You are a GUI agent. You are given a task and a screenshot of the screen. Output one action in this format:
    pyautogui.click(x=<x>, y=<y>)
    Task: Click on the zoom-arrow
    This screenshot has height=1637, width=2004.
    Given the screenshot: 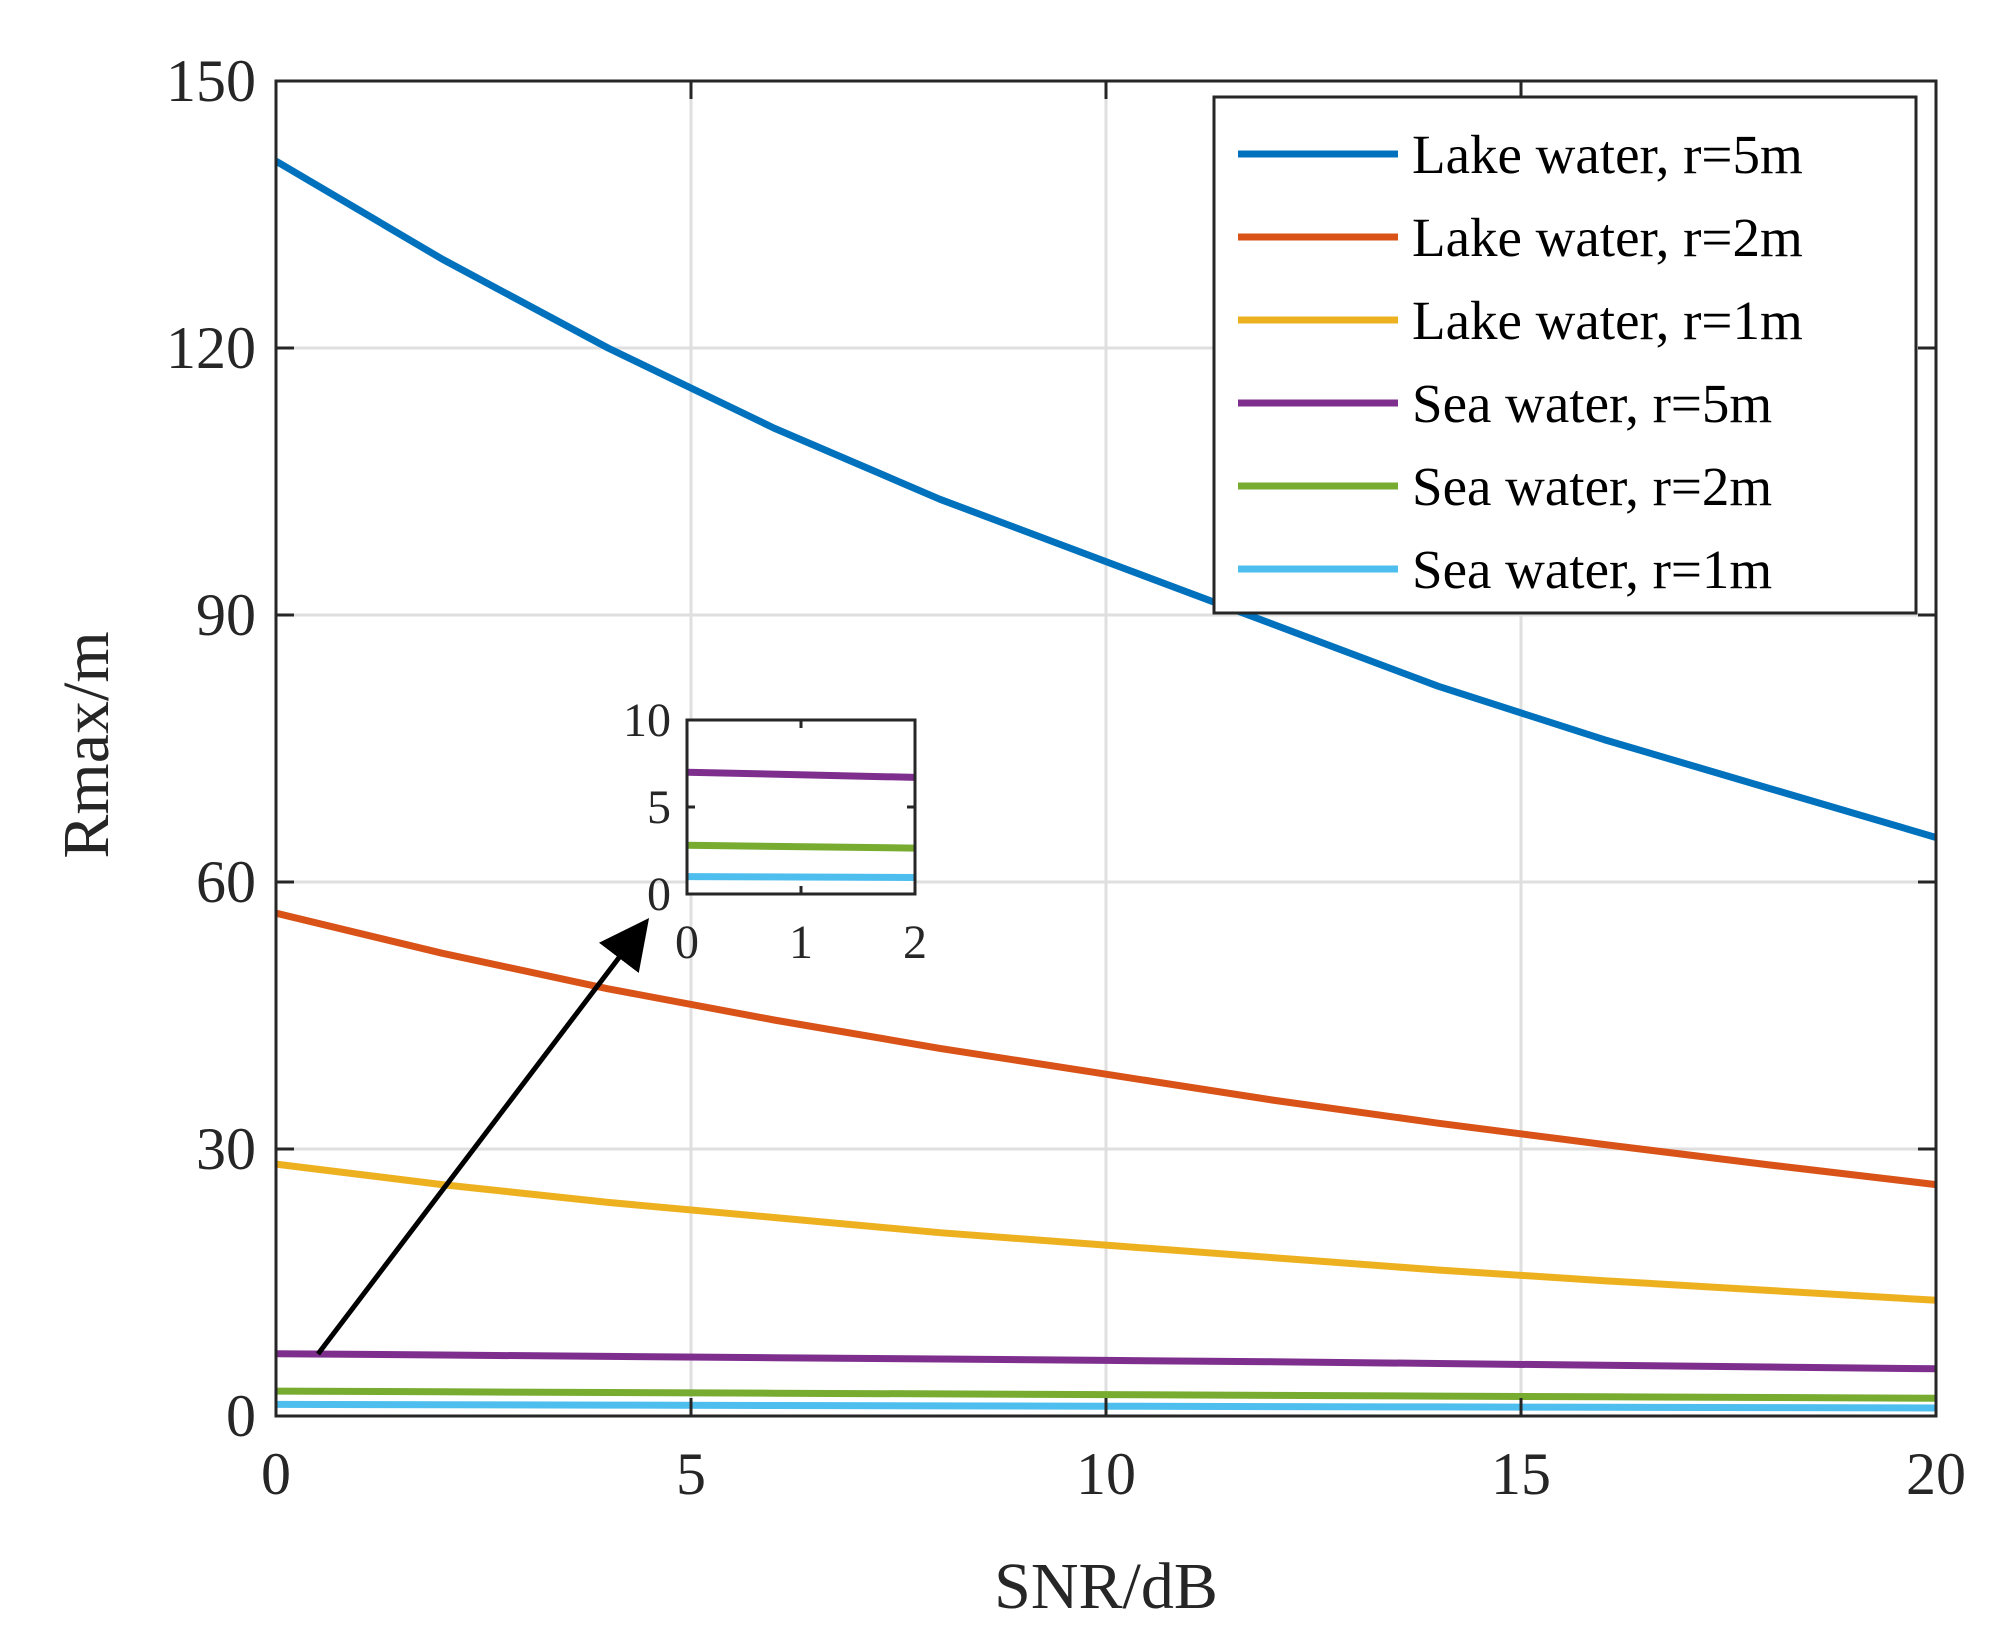 What is the action you would take?
    pyautogui.click(x=483, y=1137)
    